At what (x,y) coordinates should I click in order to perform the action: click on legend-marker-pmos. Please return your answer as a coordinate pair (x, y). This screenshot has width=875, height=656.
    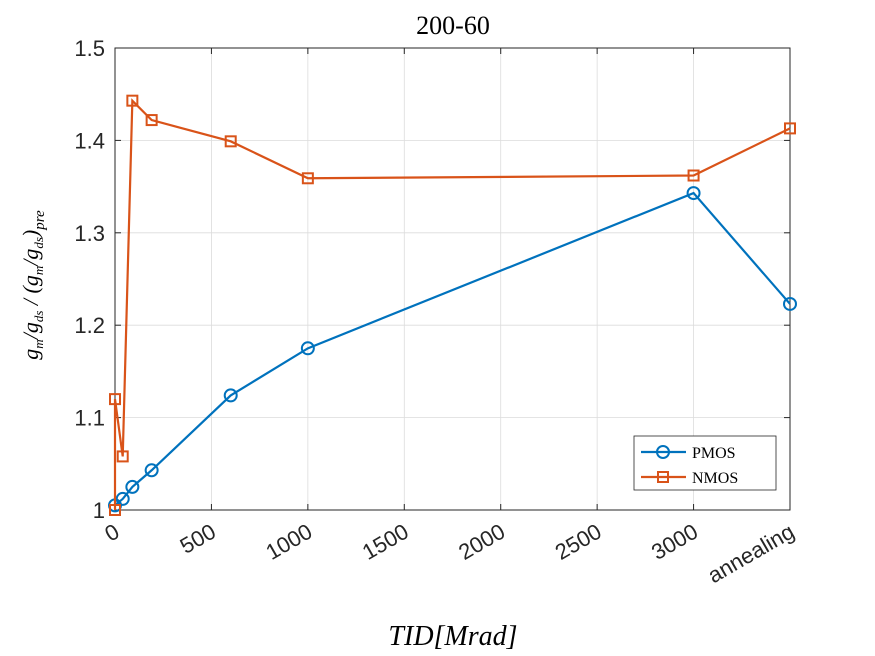
    Looking at the image, I should click on (663, 452).